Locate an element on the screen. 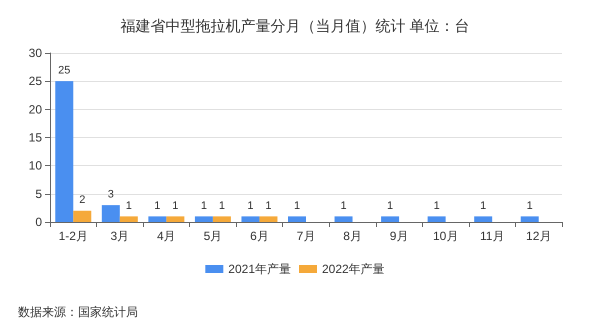 The height and width of the screenshot is (330, 590). data-label: 3 is located at coordinates (111, 194).